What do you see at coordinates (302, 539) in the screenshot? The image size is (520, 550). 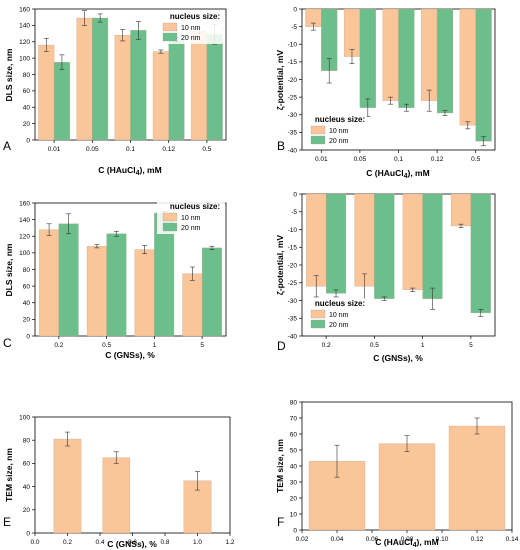 I see `x-tick-label: 0.02` at bounding box center [302, 539].